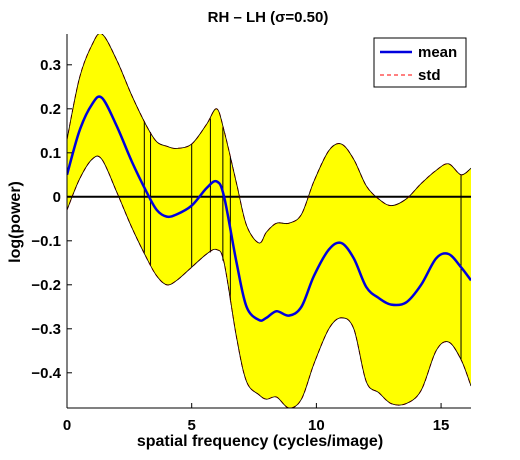 Image resolution: width=520 pixels, height=460 pixels. I want to click on x-tick-label: 0, so click(67, 425).